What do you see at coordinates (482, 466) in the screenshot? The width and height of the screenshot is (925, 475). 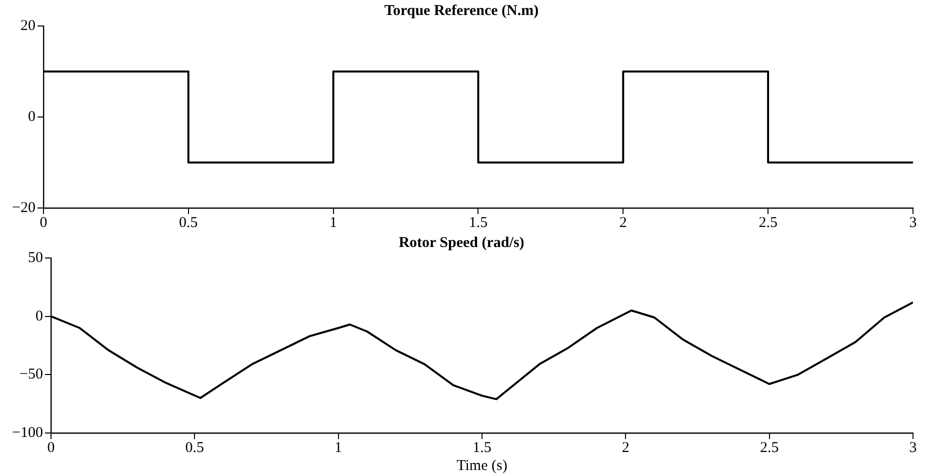 I see `x-axis-title: Time (s)` at bounding box center [482, 466].